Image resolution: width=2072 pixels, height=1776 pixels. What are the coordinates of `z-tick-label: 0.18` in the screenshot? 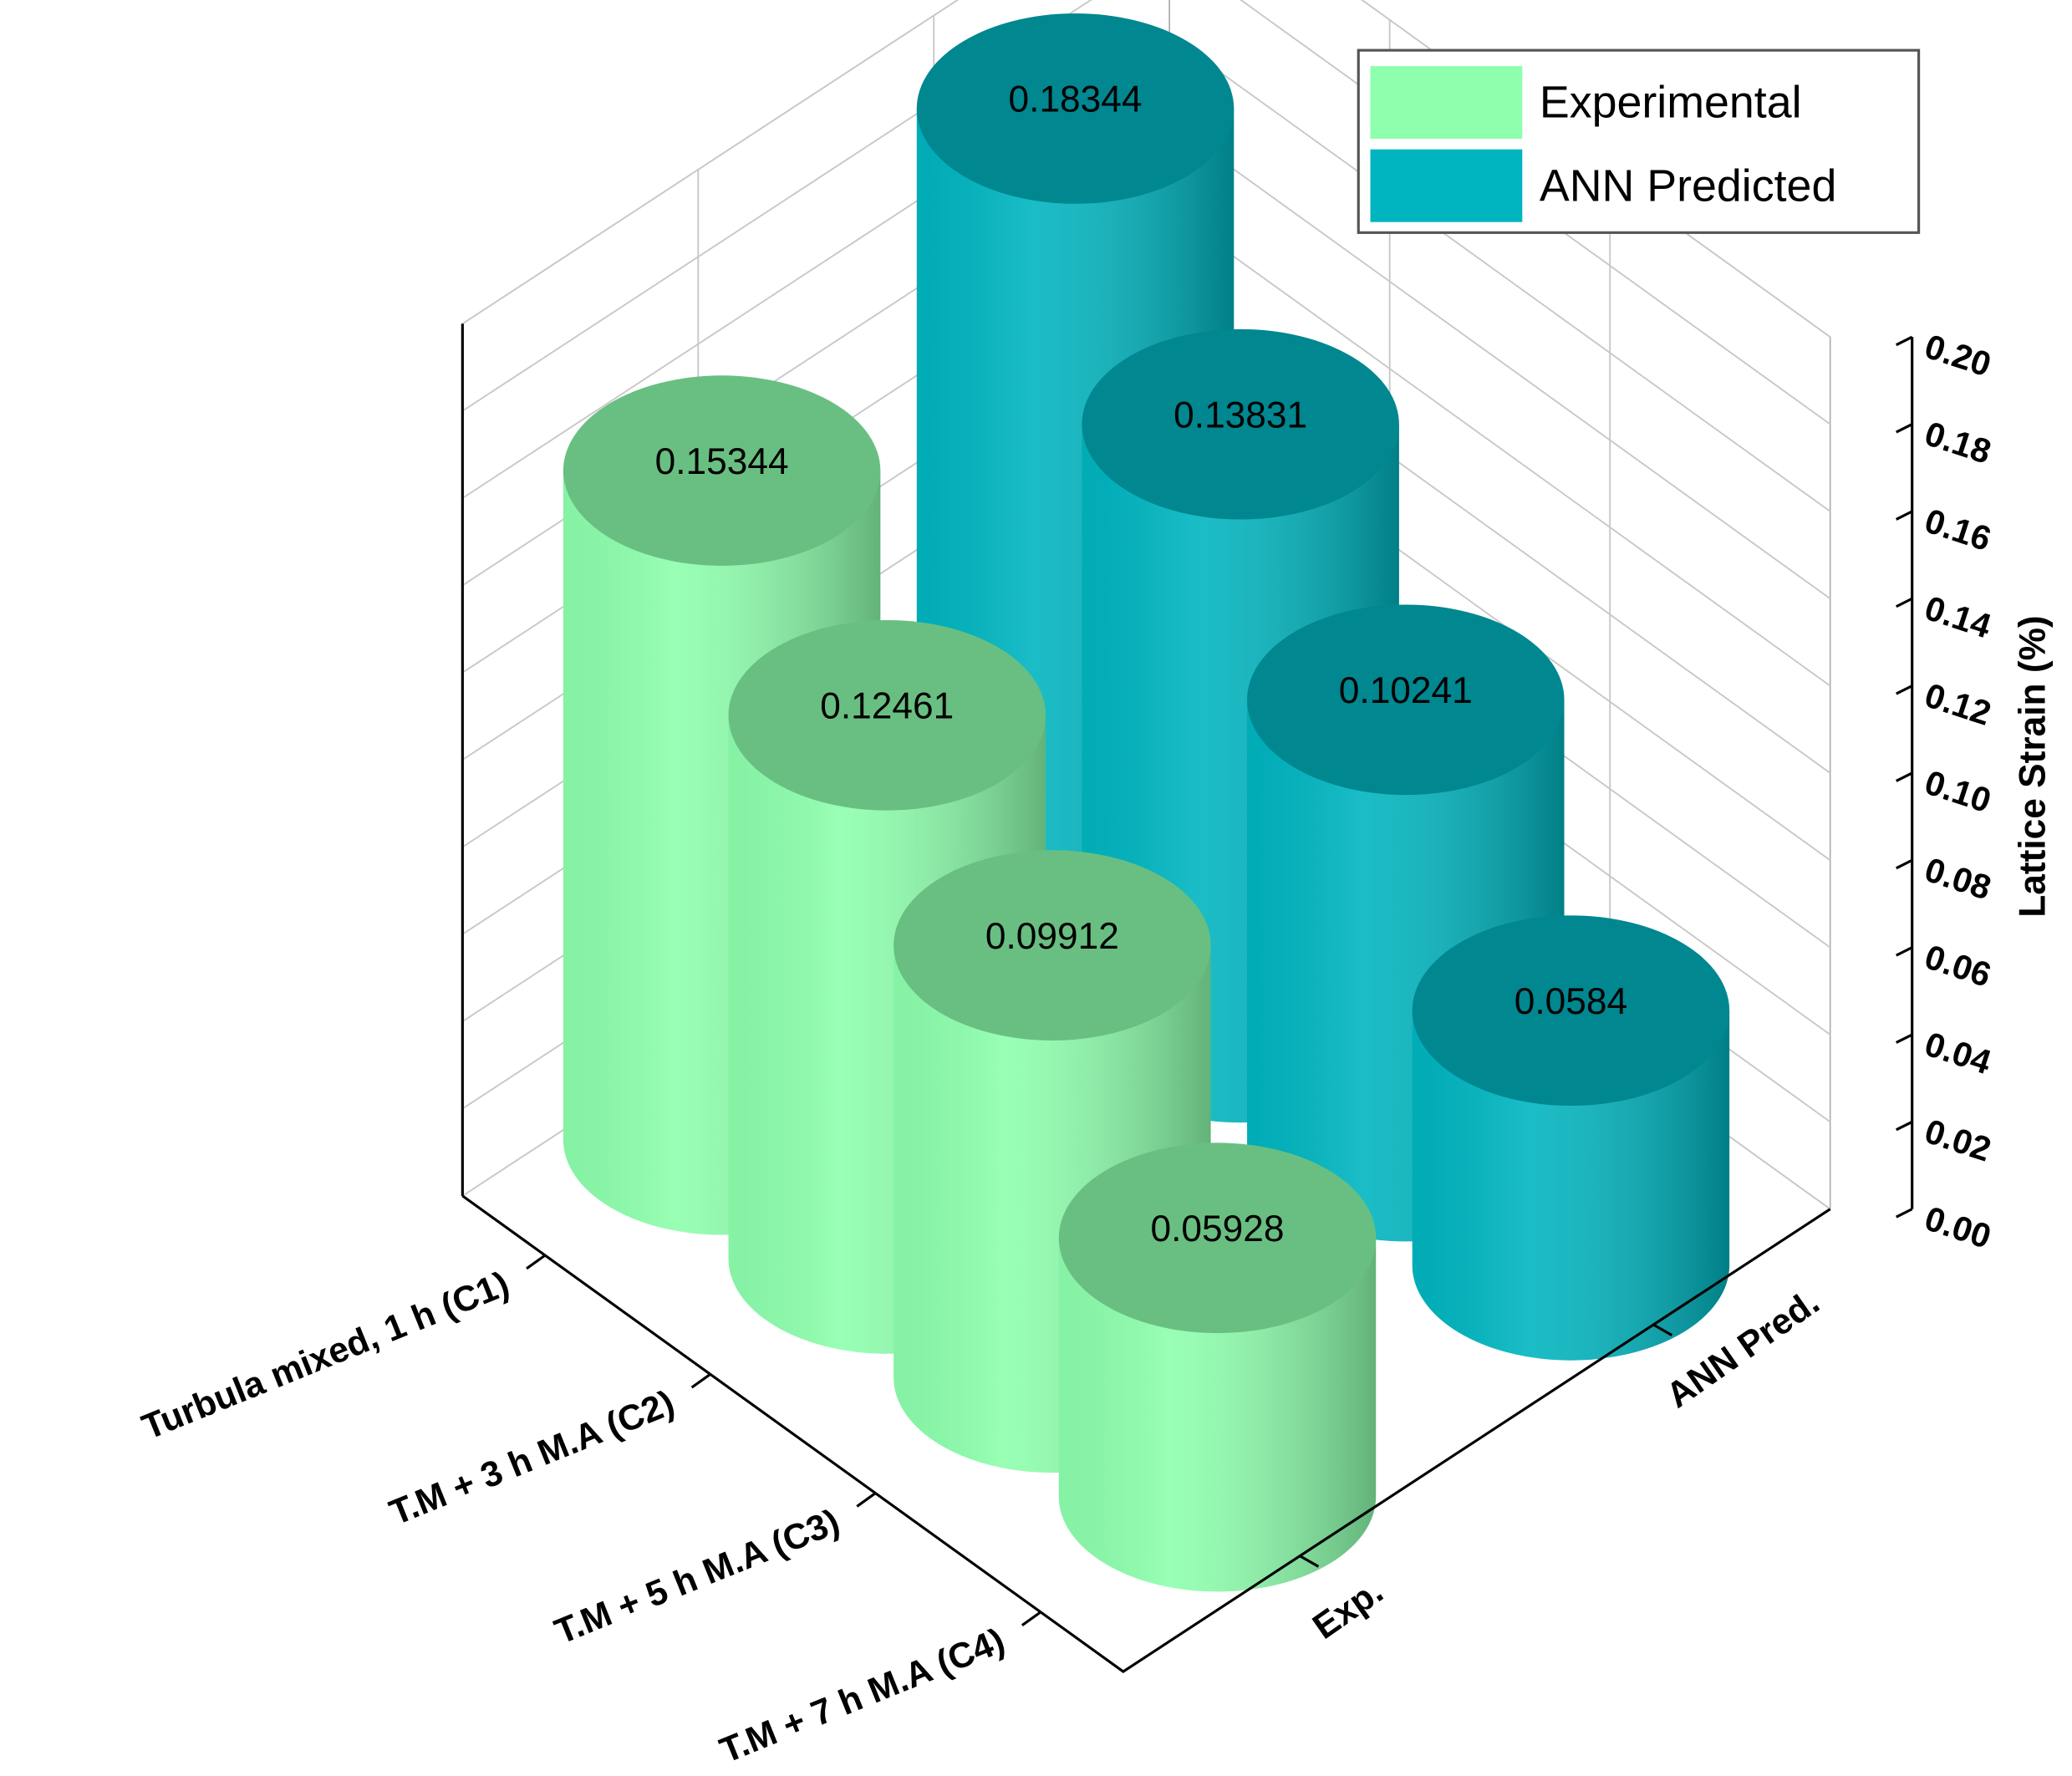 It's located at (1957, 442).